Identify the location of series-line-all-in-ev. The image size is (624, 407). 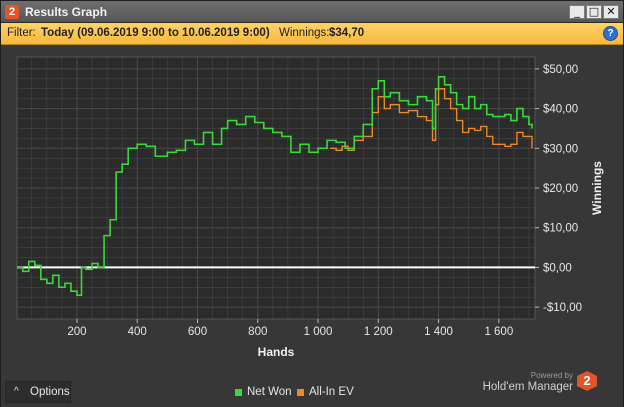
(431, 119).